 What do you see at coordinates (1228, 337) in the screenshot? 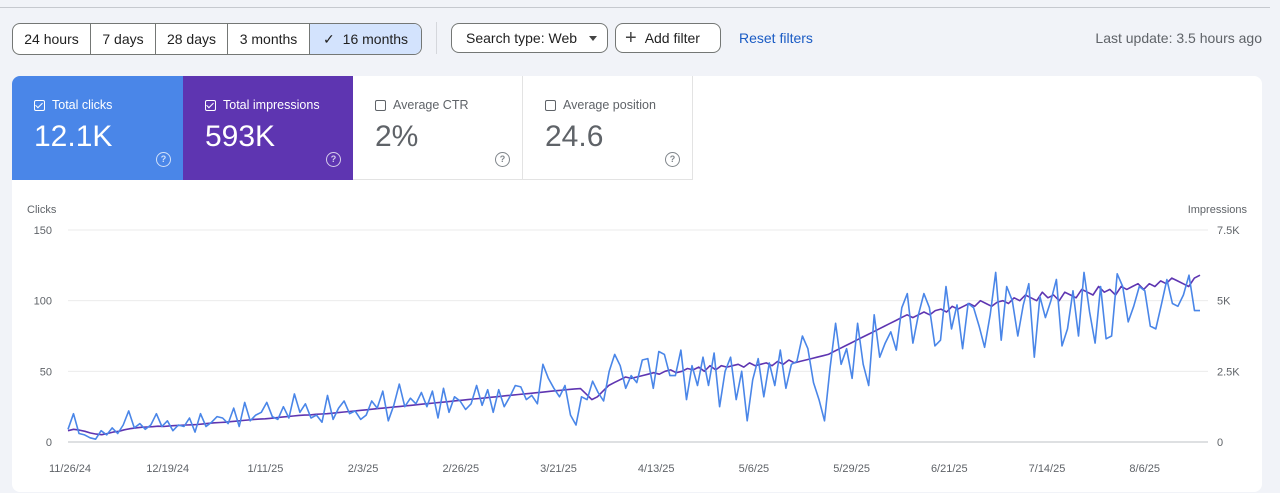
I see `right-axis: 7.5K 5K 2.5K 0` at bounding box center [1228, 337].